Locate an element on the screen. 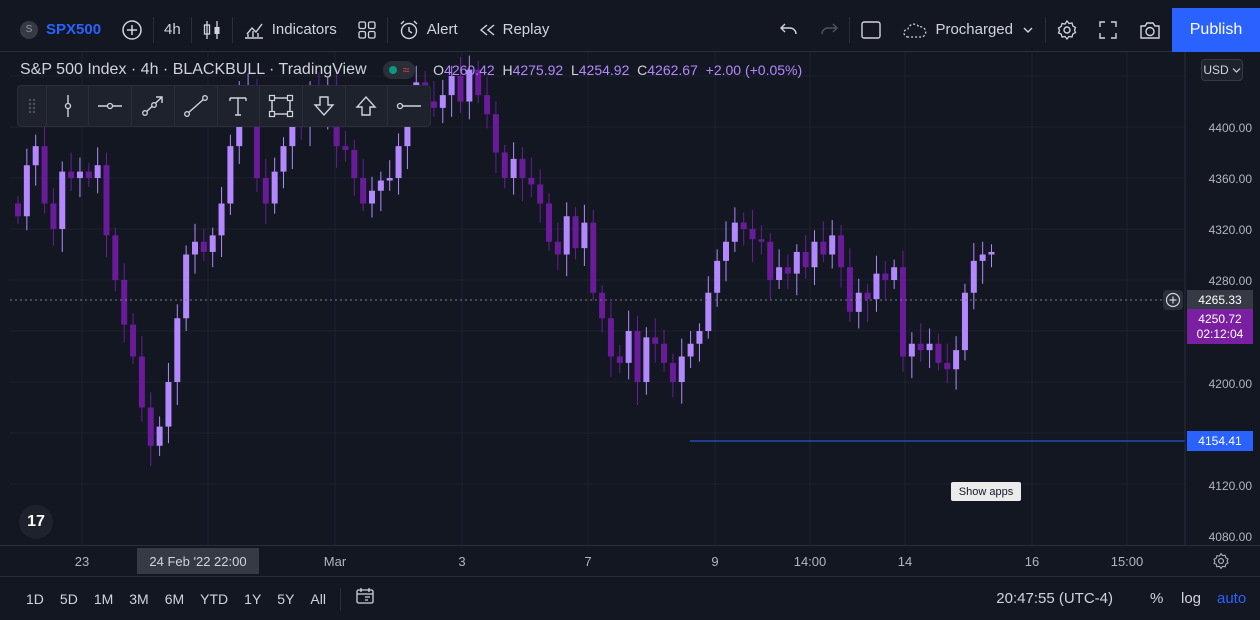 This screenshot has width=1260, height=620. vertical-line-icon is located at coordinates (67, 106).